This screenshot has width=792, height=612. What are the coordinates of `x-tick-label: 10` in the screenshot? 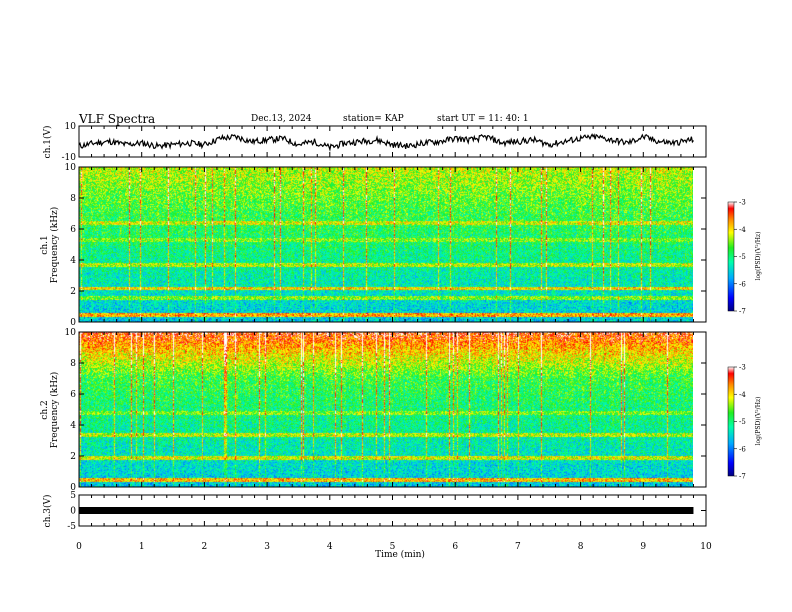 It's located at (706, 547).